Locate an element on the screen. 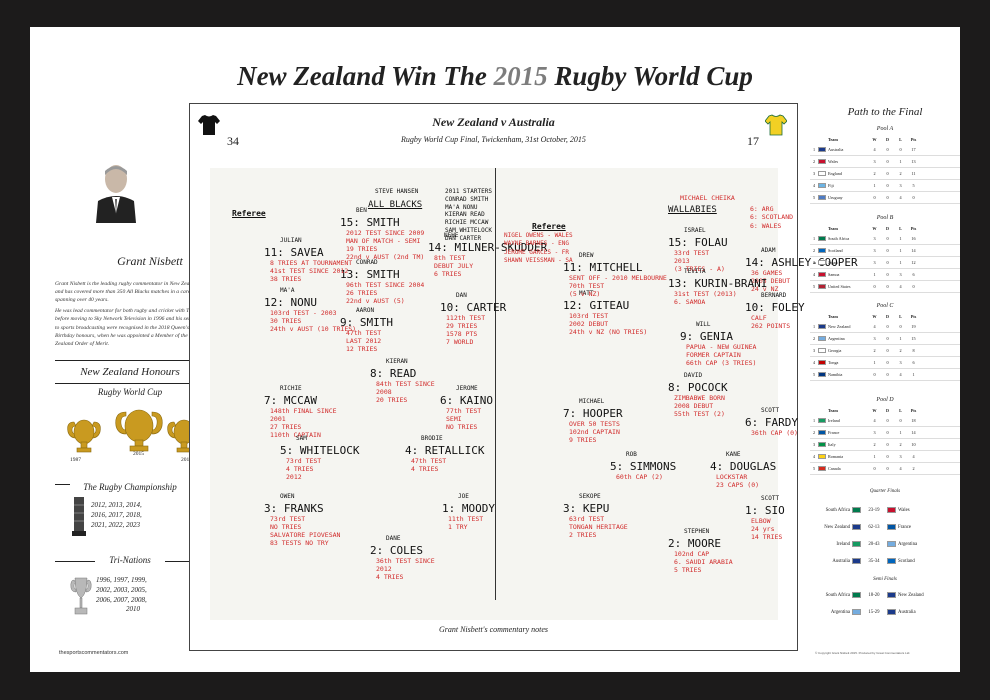 Image resolution: width=990 pixels, height=700 pixels. player-stats: 102nd CAP 6. SAUDI ARABIA 5 TRIES is located at coordinates (703, 562).